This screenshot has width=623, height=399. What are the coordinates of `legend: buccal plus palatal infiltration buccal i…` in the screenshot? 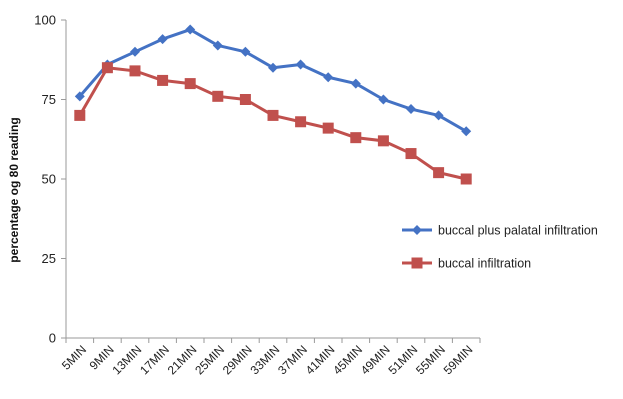 It's located at (500, 247).